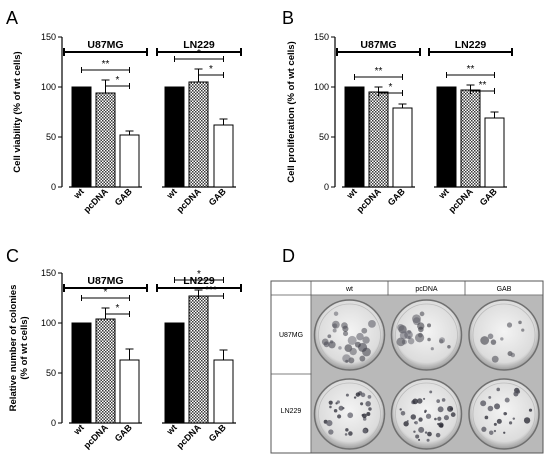  I want to click on petri-dish-u87mg-gab, so click(504, 335).